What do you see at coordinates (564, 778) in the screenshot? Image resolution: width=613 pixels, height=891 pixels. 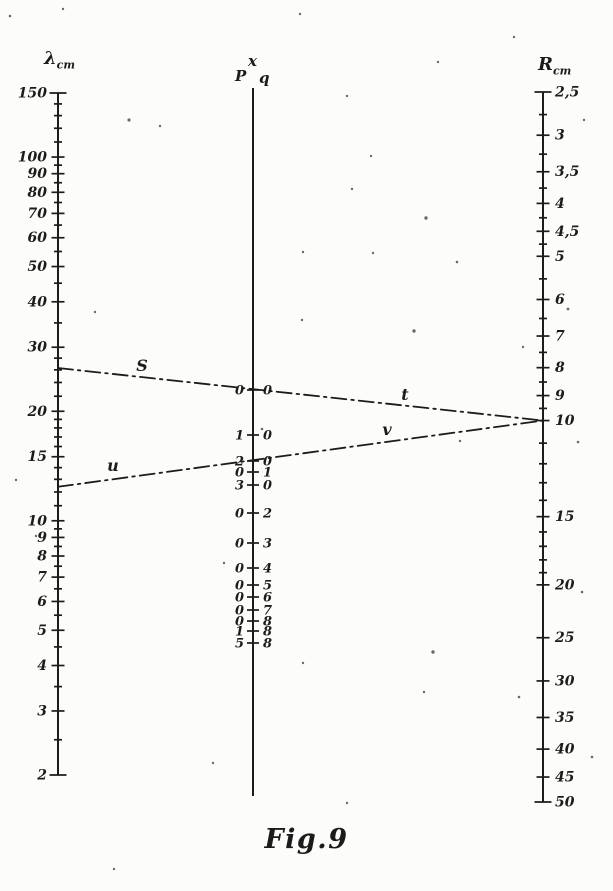 I see `r-scale-tick-label: 45` at bounding box center [564, 778].